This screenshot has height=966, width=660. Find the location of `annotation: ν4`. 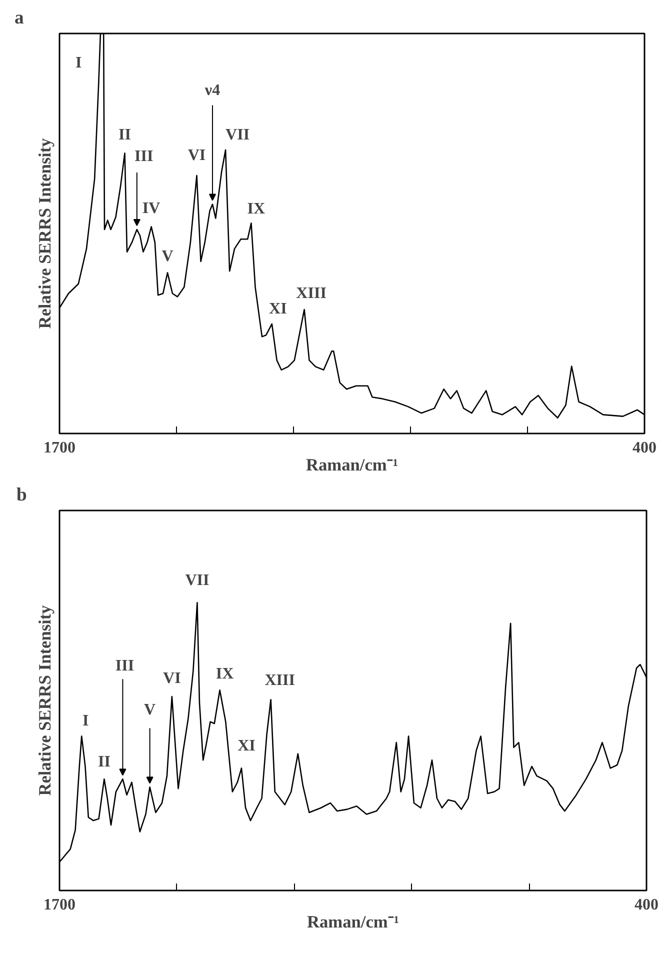

annotation: ν4 is located at coordinates (212, 90).